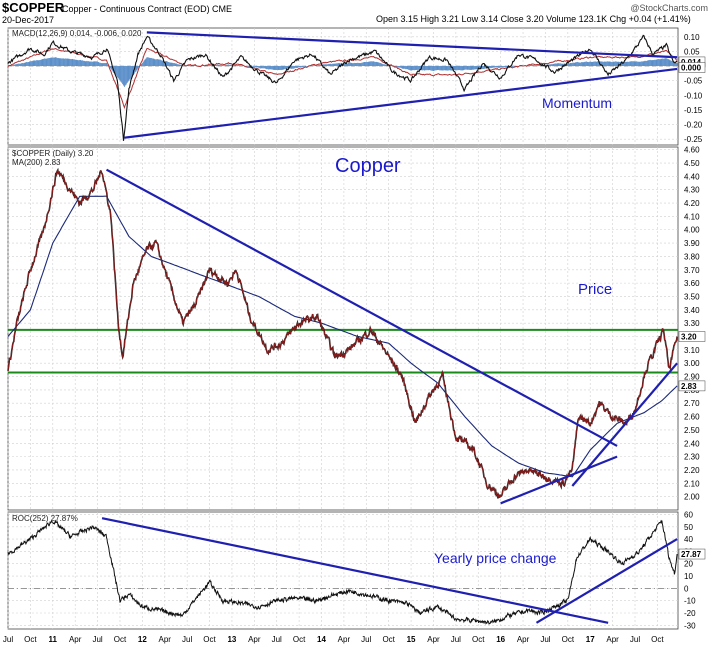  I want to click on y-tick-label: 50, so click(688, 527).